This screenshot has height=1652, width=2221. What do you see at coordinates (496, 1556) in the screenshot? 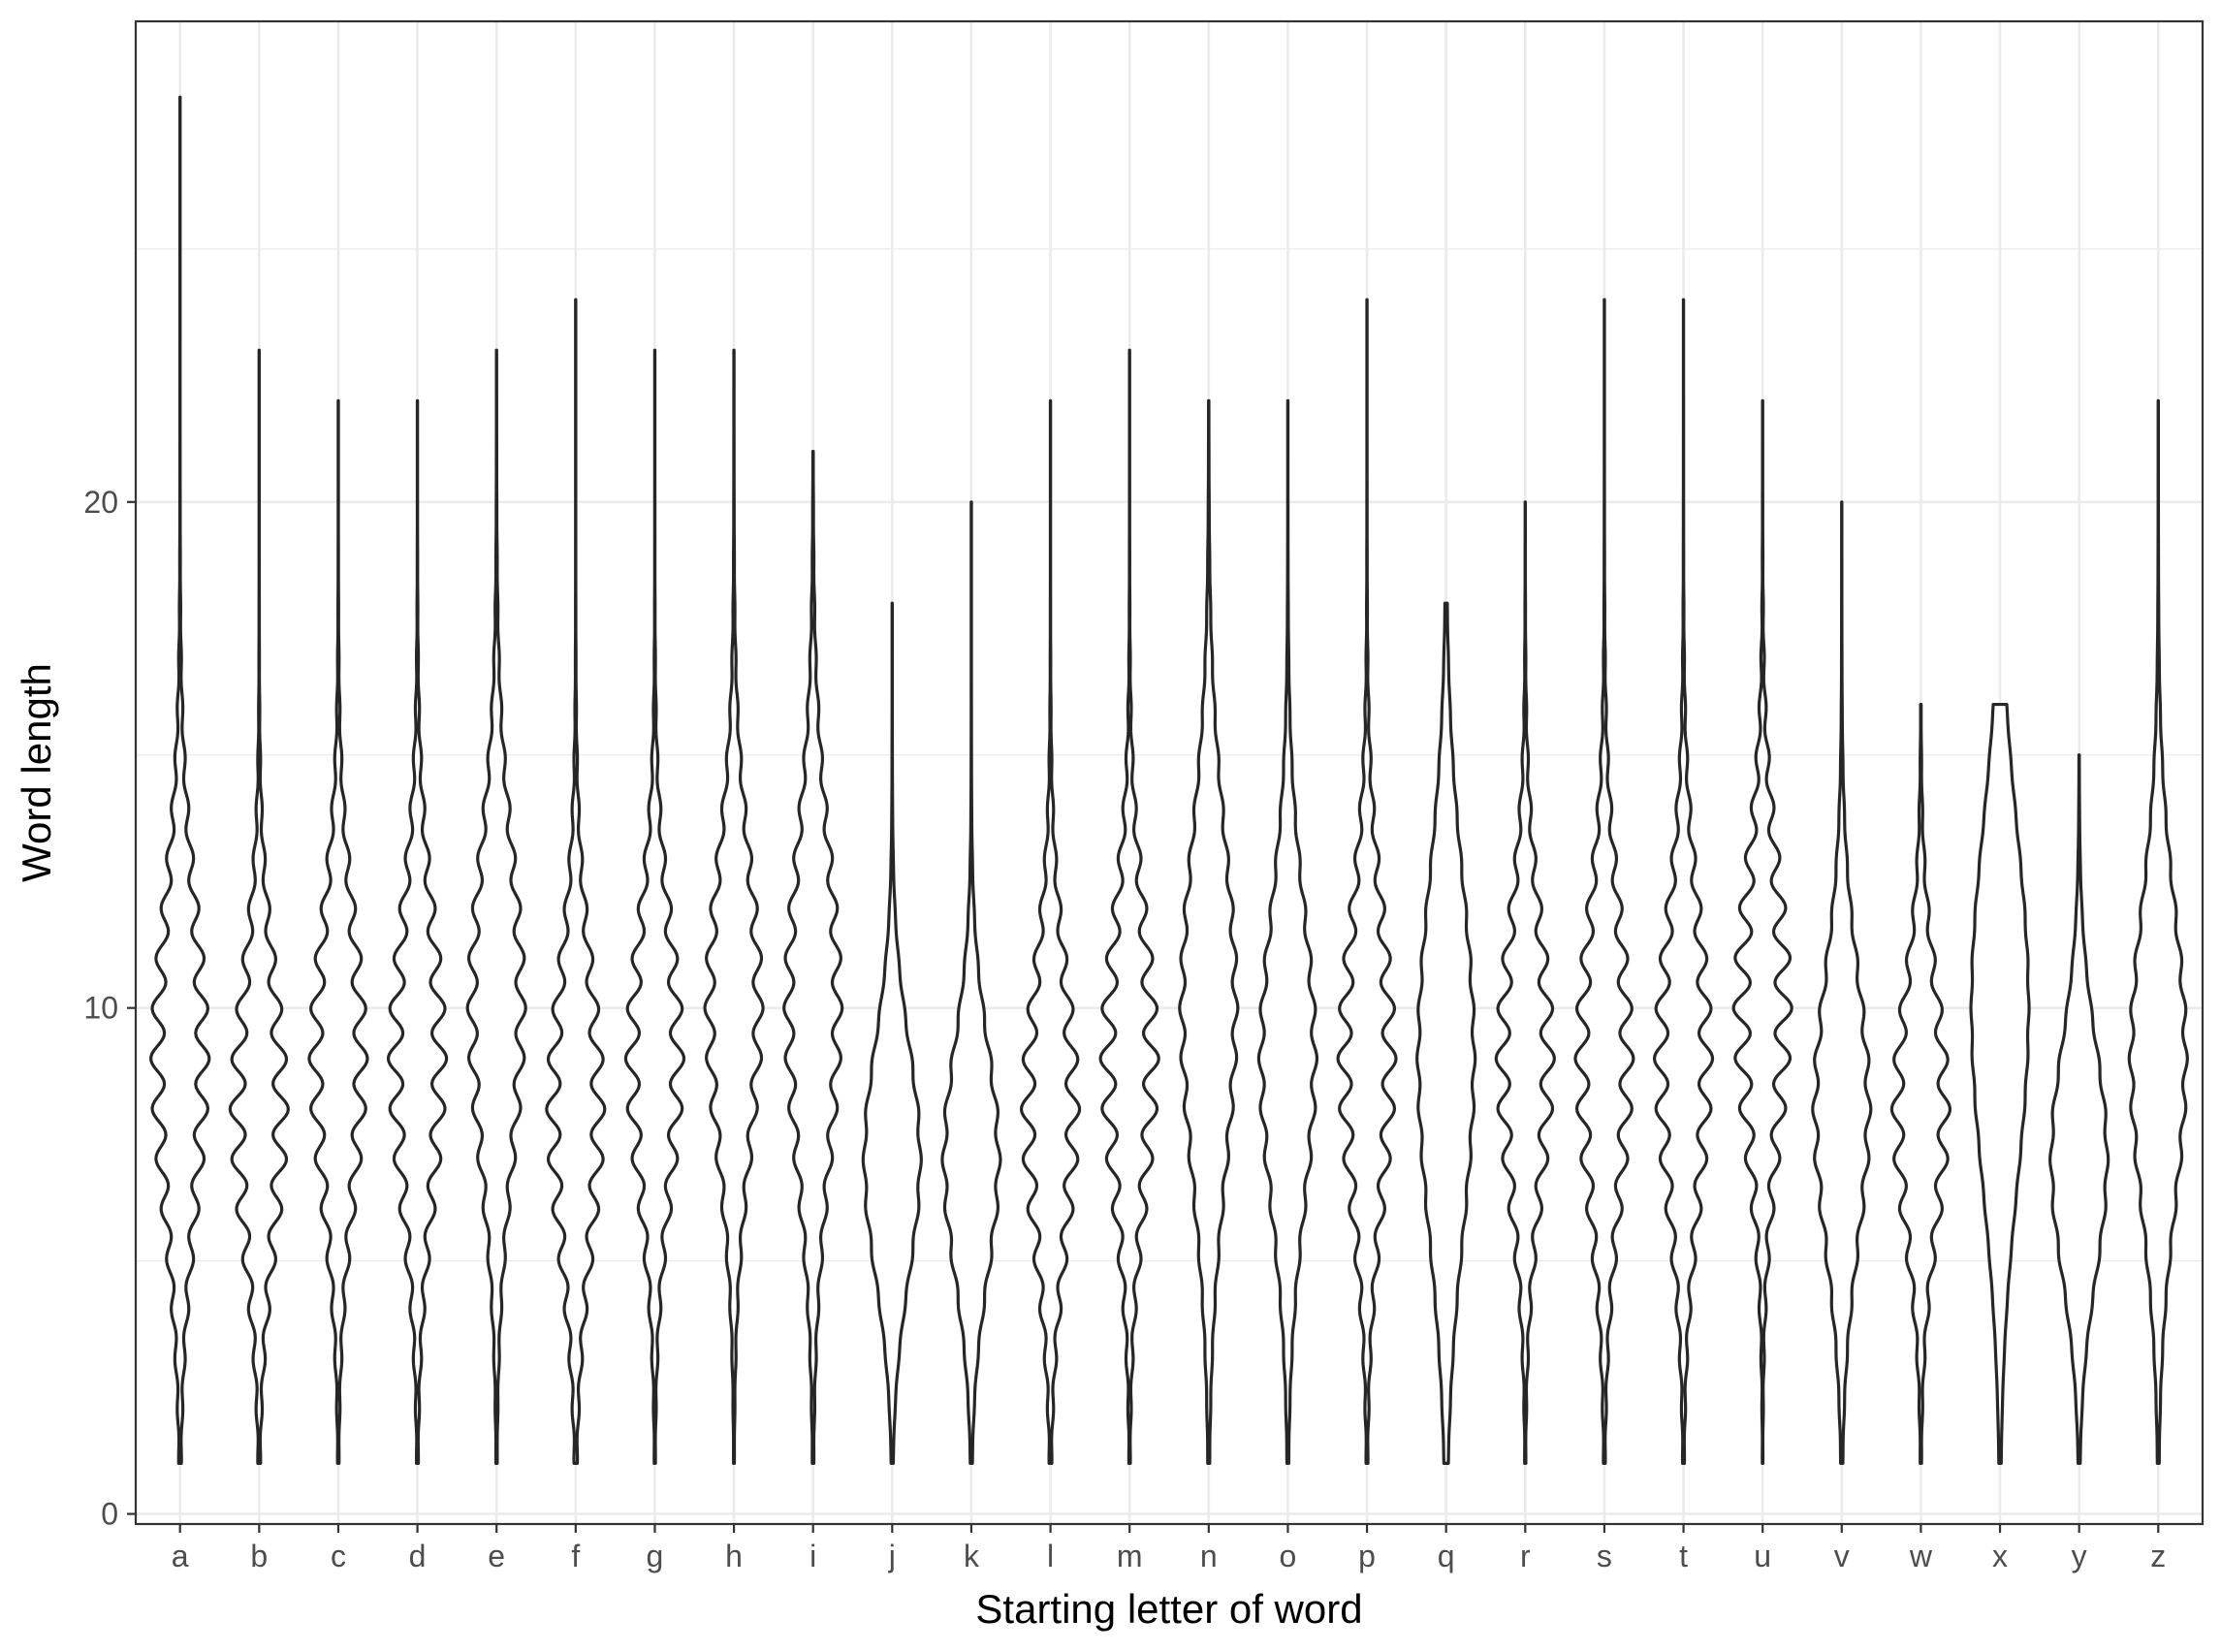
I see `x-tick-label-e: e` at bounding box center [496, 1556].